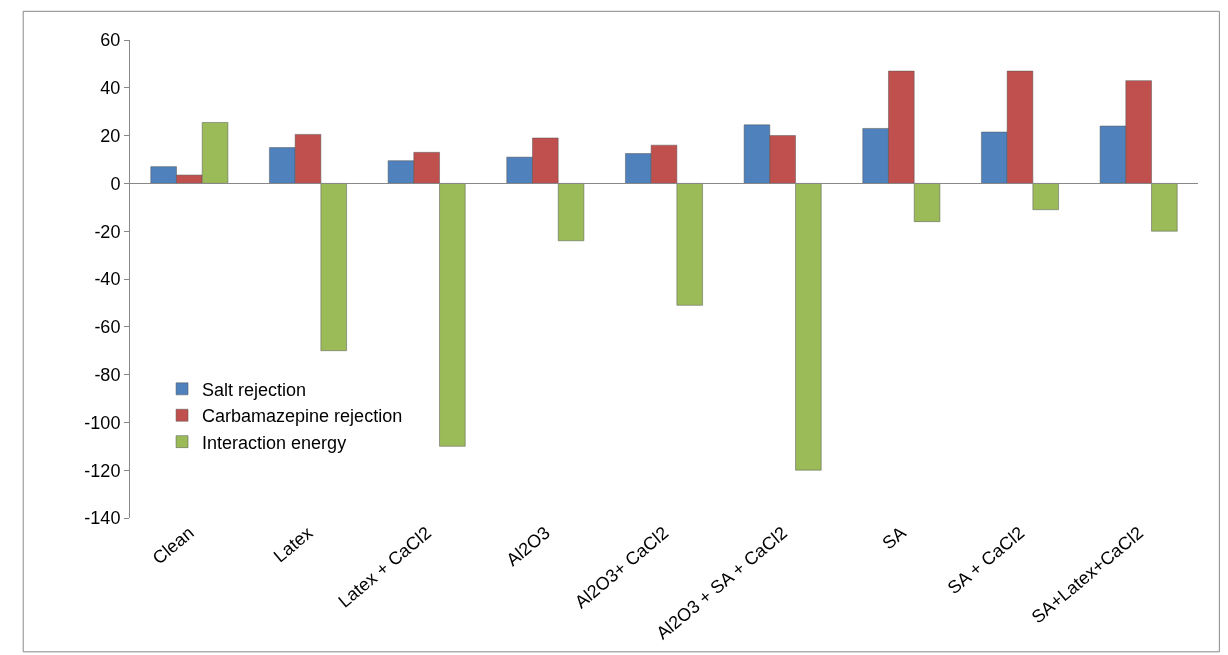 The image size is (1228, 655). Describe the element at coordinates (102, 422) in the screenshot. I see `y-tick-label: -100` at that location.